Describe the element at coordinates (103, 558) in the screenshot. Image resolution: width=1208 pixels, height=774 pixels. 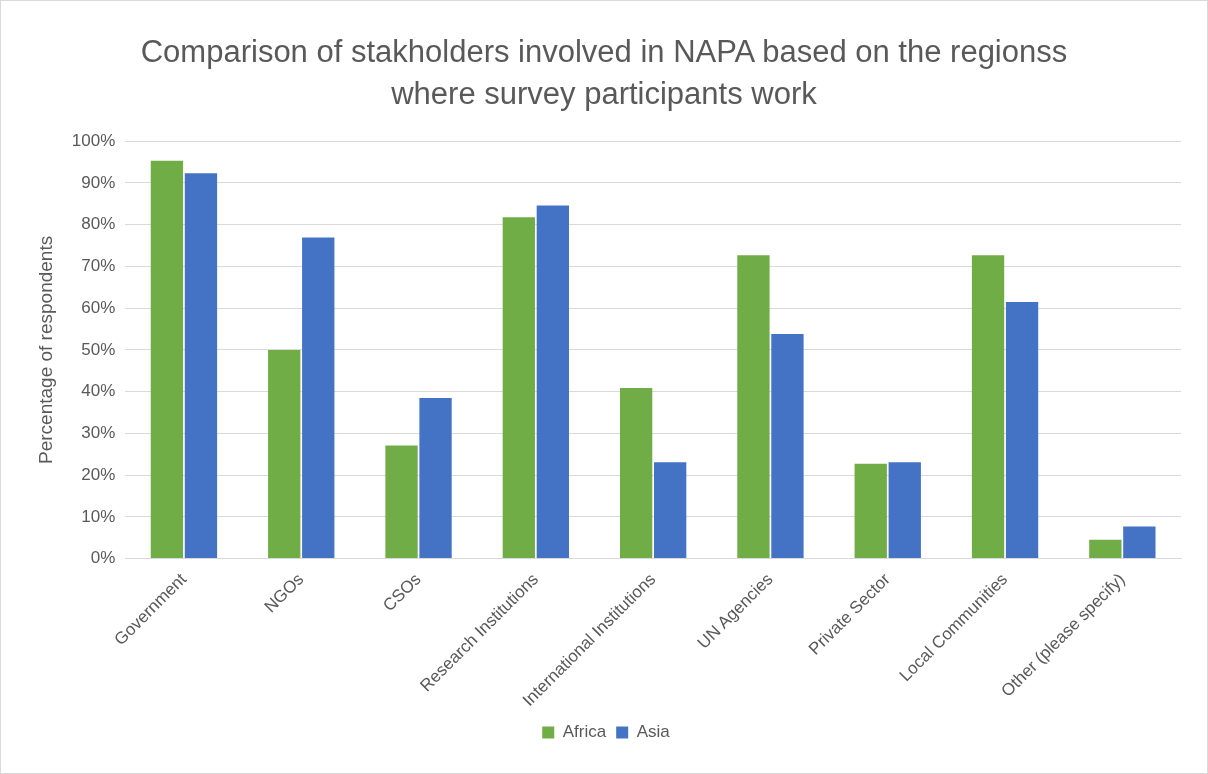
I see `y-tick-label: 0%` at that location.